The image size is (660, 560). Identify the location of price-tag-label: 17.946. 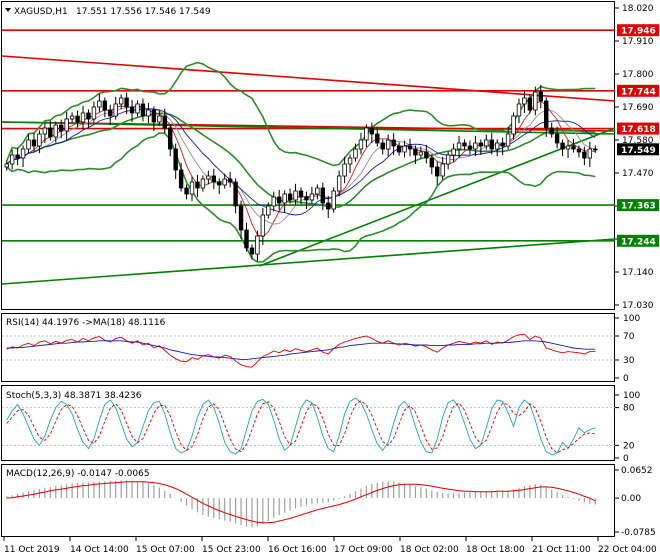
(638, 32).